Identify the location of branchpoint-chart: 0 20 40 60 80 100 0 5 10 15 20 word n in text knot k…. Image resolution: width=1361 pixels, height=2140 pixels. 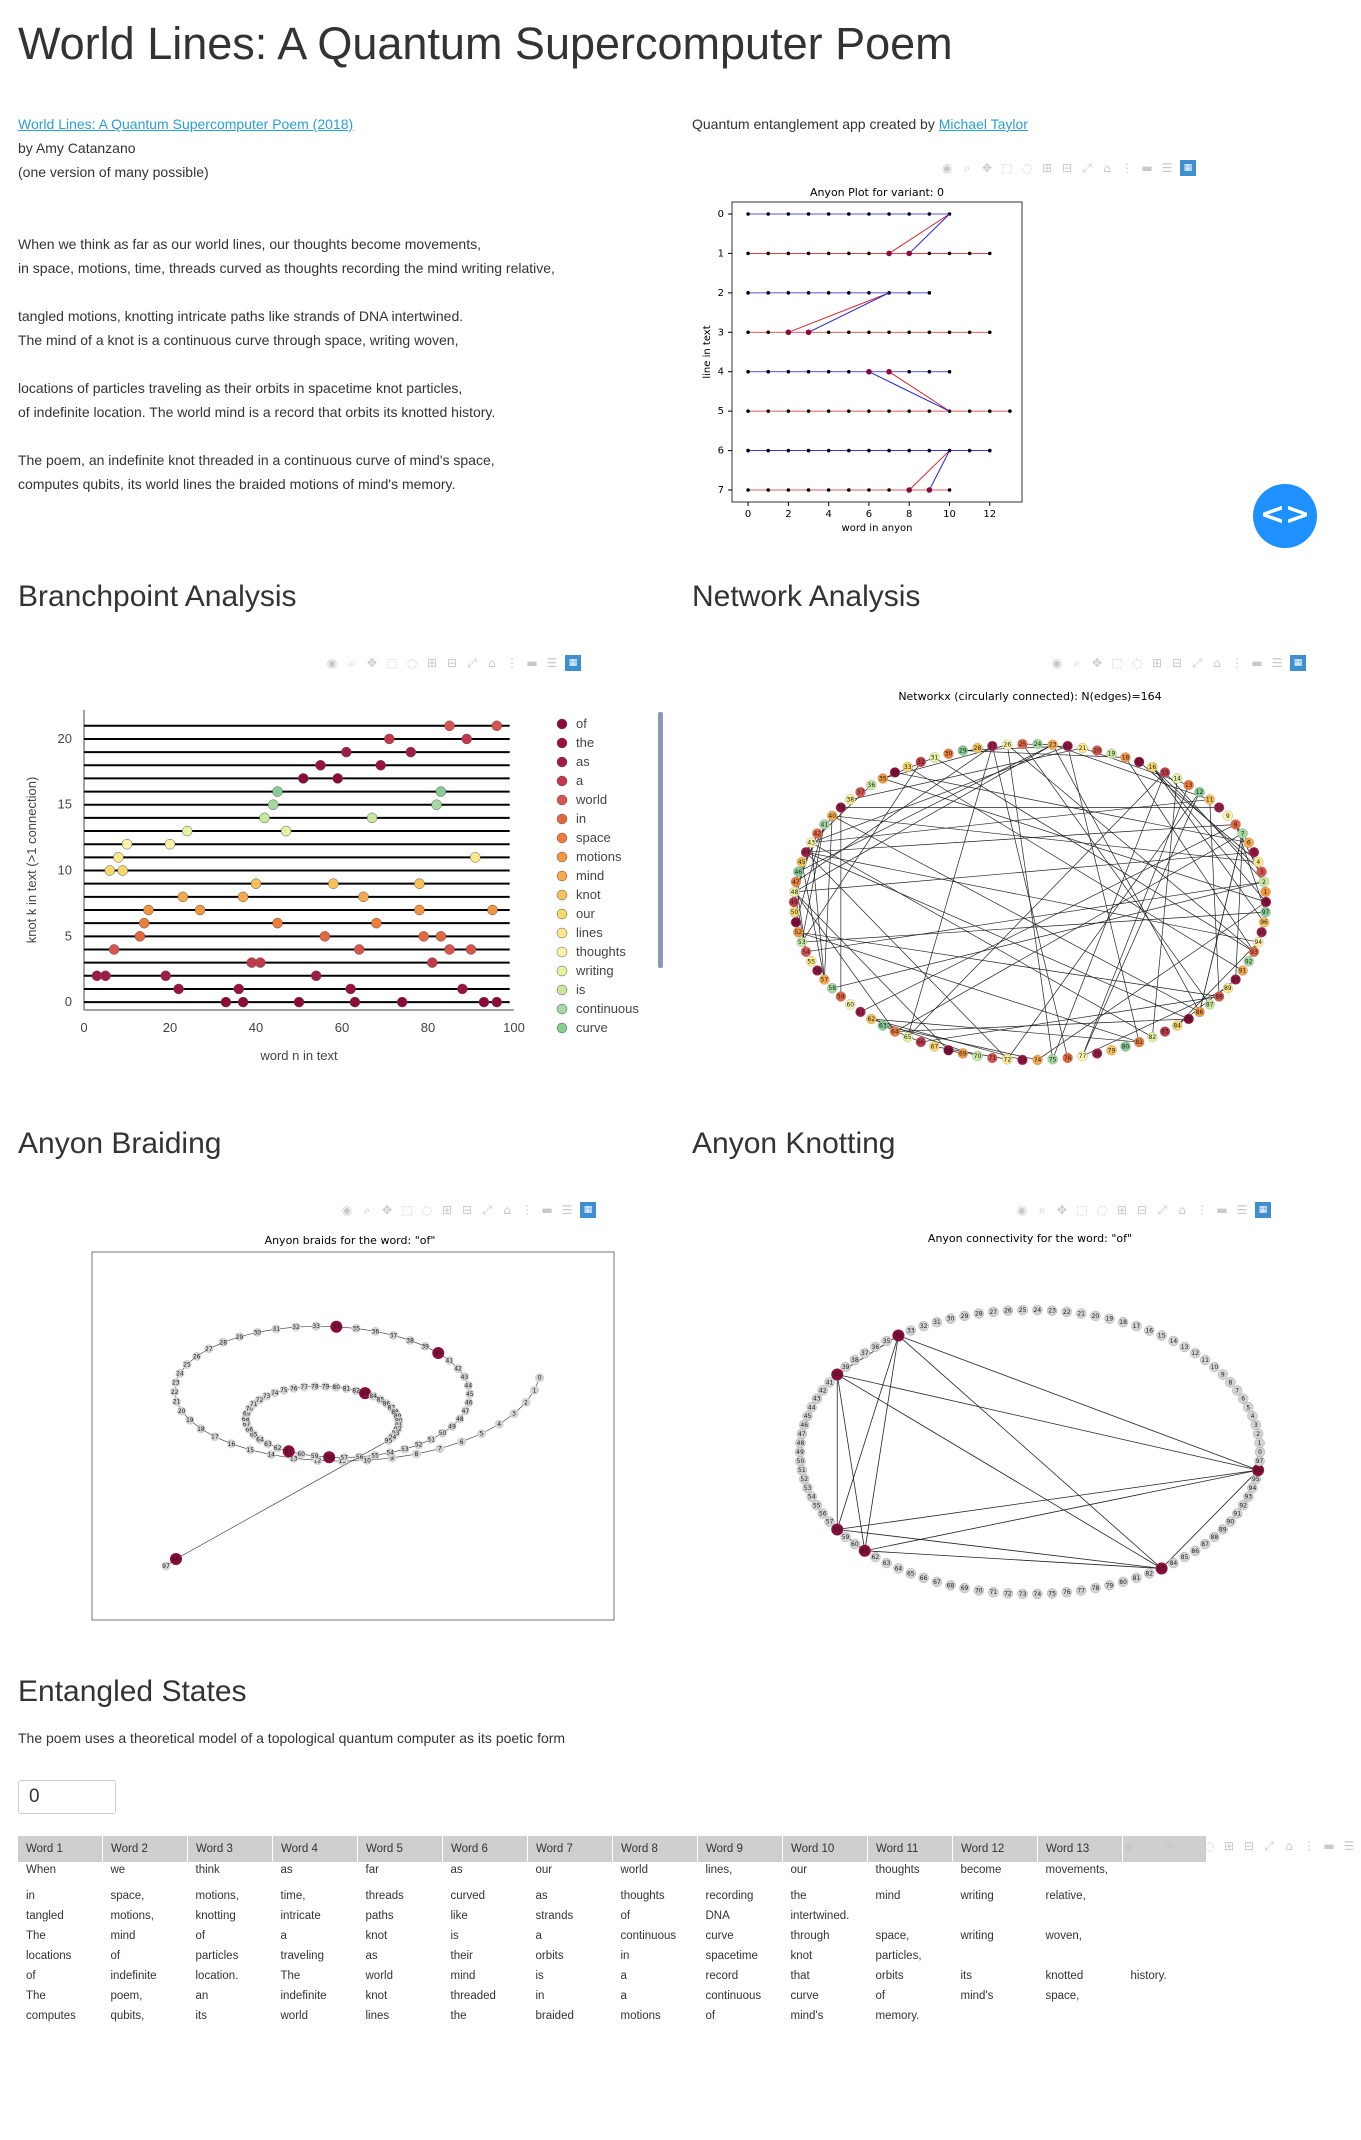
(340, 895).